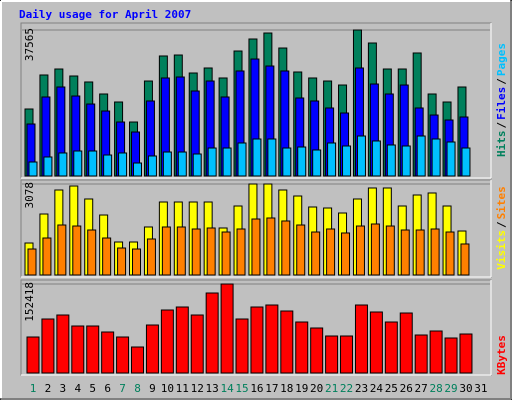  What do you see at coordinates (182, 388) in the screenshot?
I see `x-tick-label: 11` at bounding box center [182, 388].